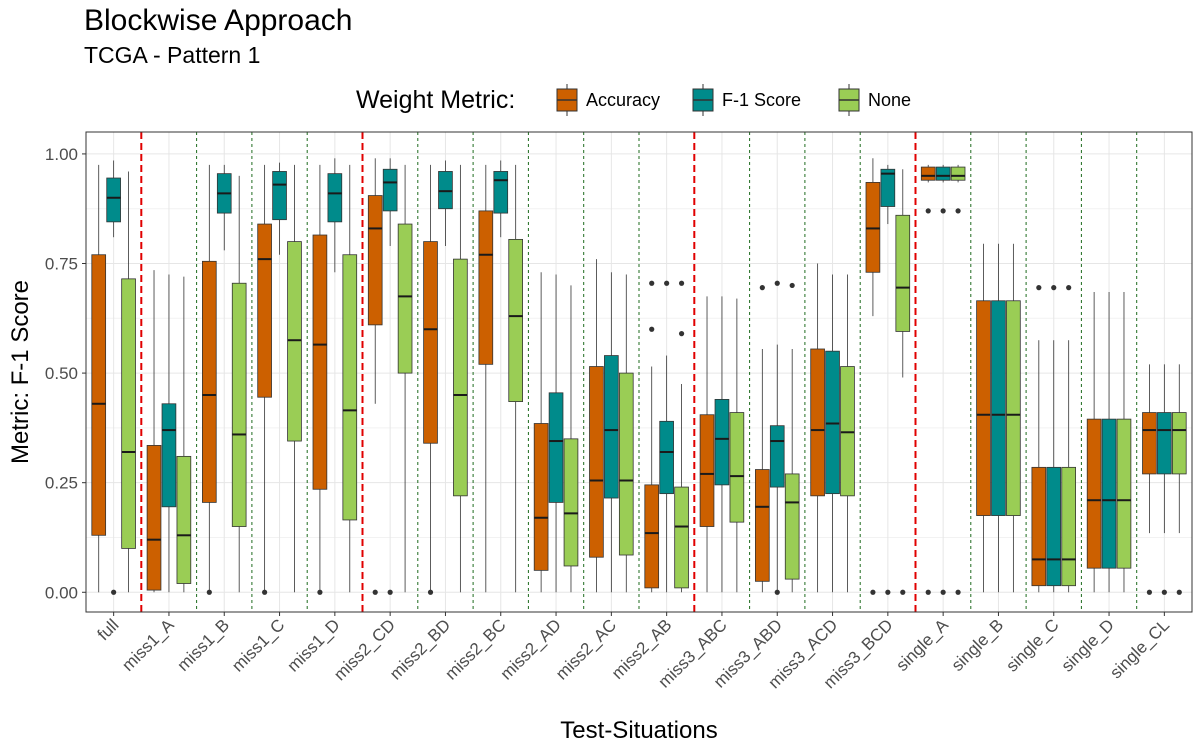  What do you see at coordinates (762, 99) in the screenshot?
I see `legend-label-f1-score: F-1 Score` at bounding box center [762, 99].